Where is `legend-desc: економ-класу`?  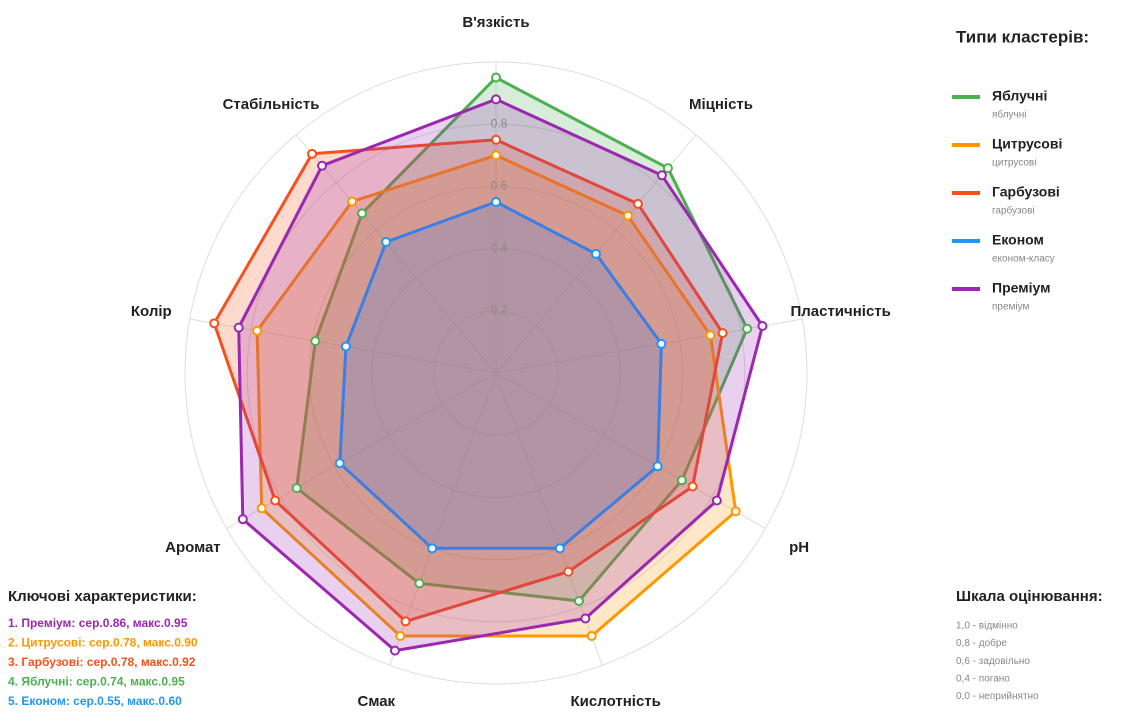 legend-desc: економ-класу is located at coordinates (1023, 259).